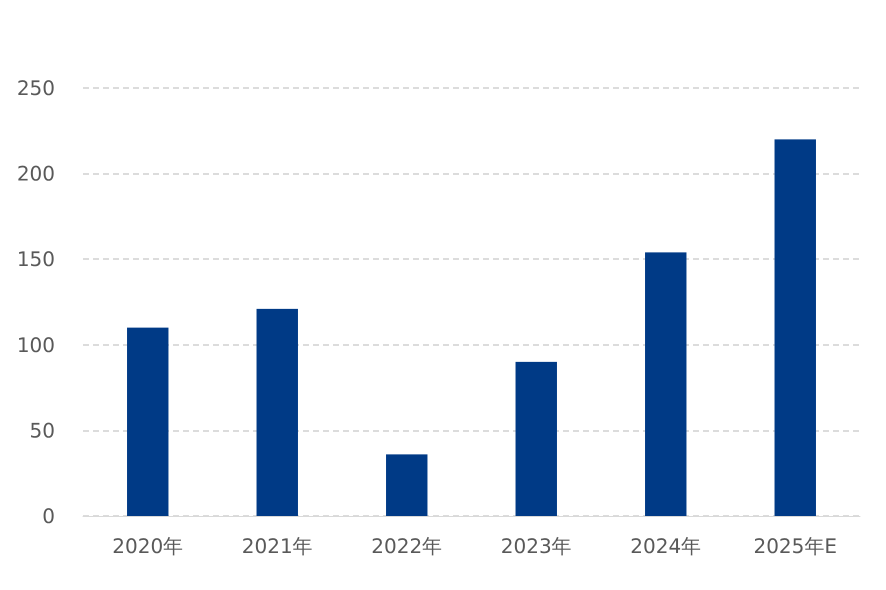 The height and width of the screenshot is (590, 886). What do you see at coordinates (795, 546) in the screenshot?
I see `x-tick-label: 2025年E` at bounding box center [795, 546].